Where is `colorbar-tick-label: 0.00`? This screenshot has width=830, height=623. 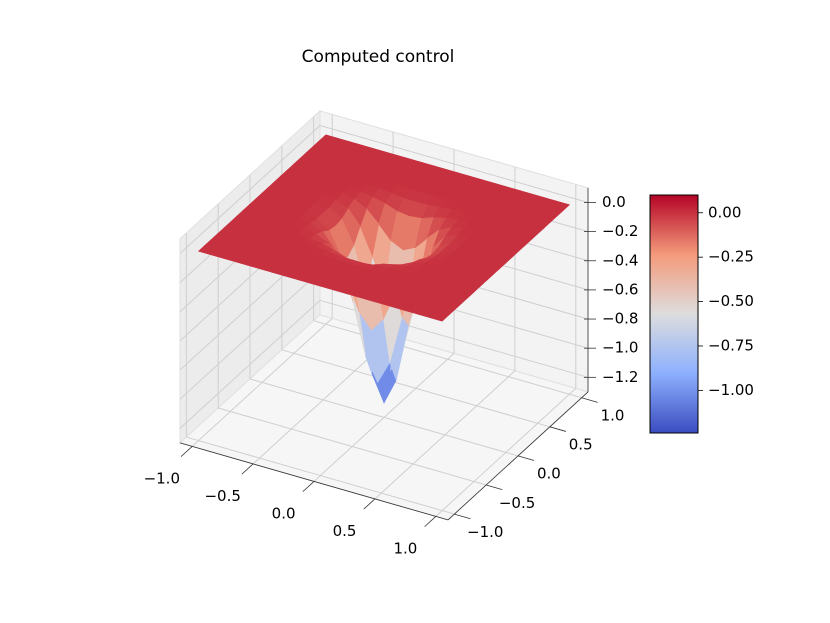 colorbar-tick-label: 0.00 is located at coordinates (724, 212).